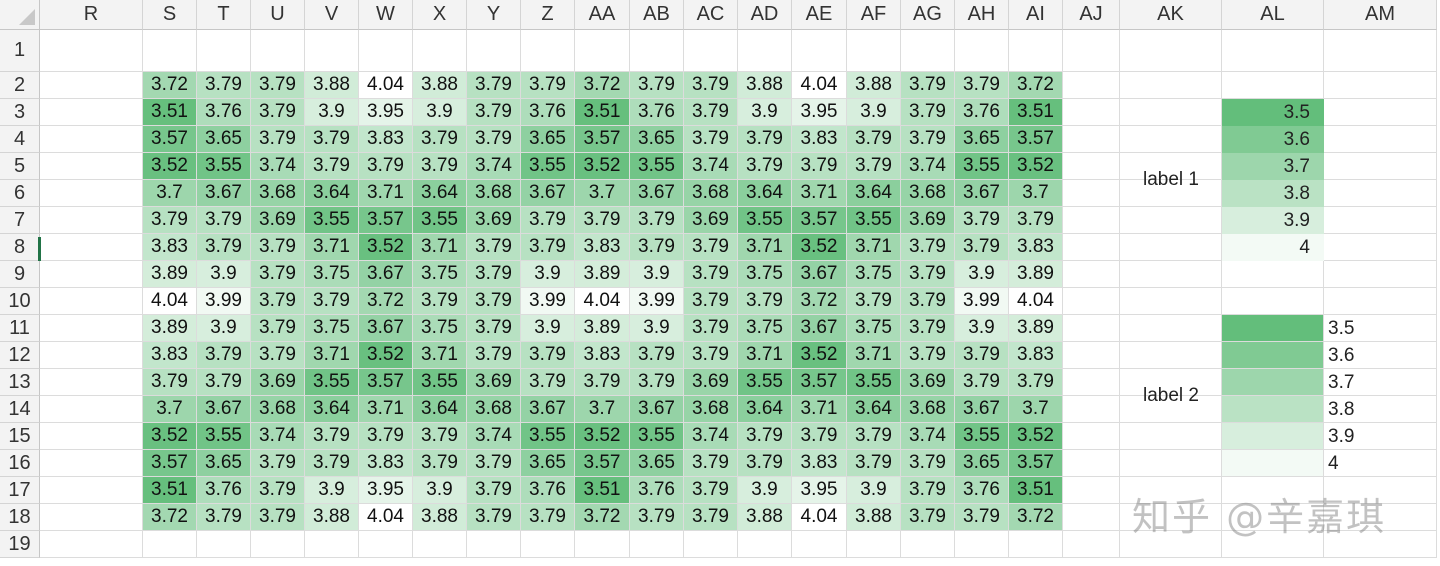  I want to click on column-header-s: S, so click(170, 15).